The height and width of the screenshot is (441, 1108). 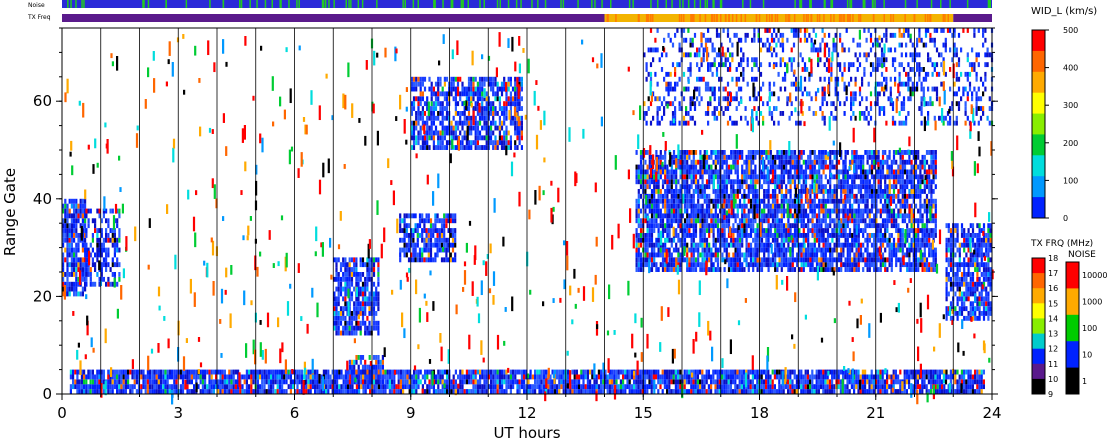 What do you see at coordinates (756, 18) in the screenshot?
I see `txfreq-fleck` at bounding box center [756, 18].